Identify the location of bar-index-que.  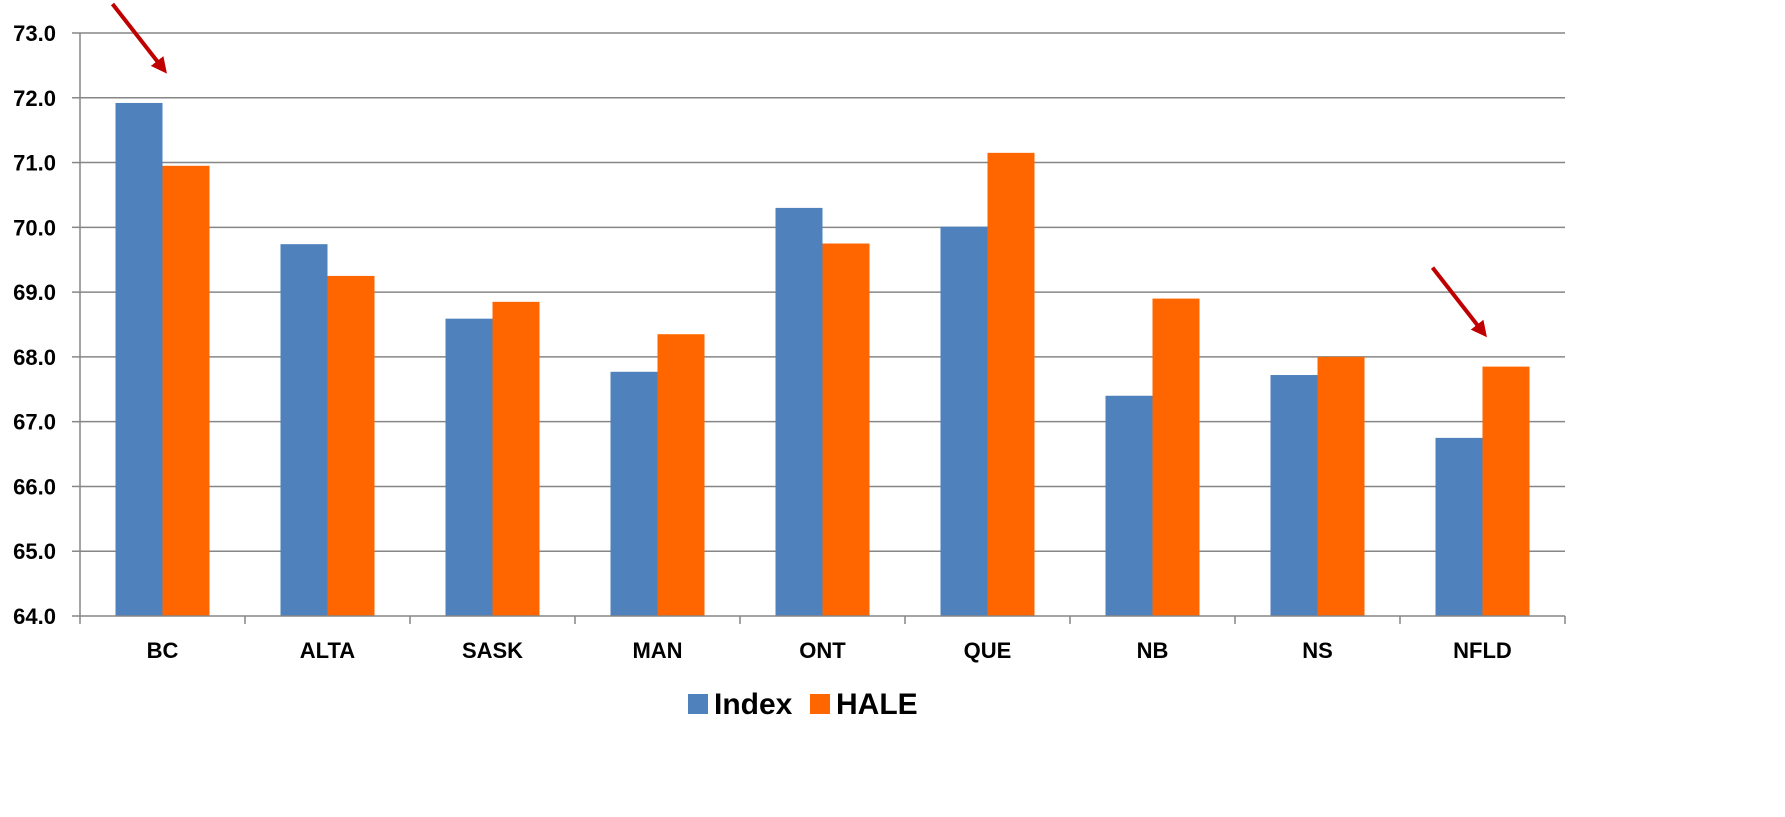
(964, 421).